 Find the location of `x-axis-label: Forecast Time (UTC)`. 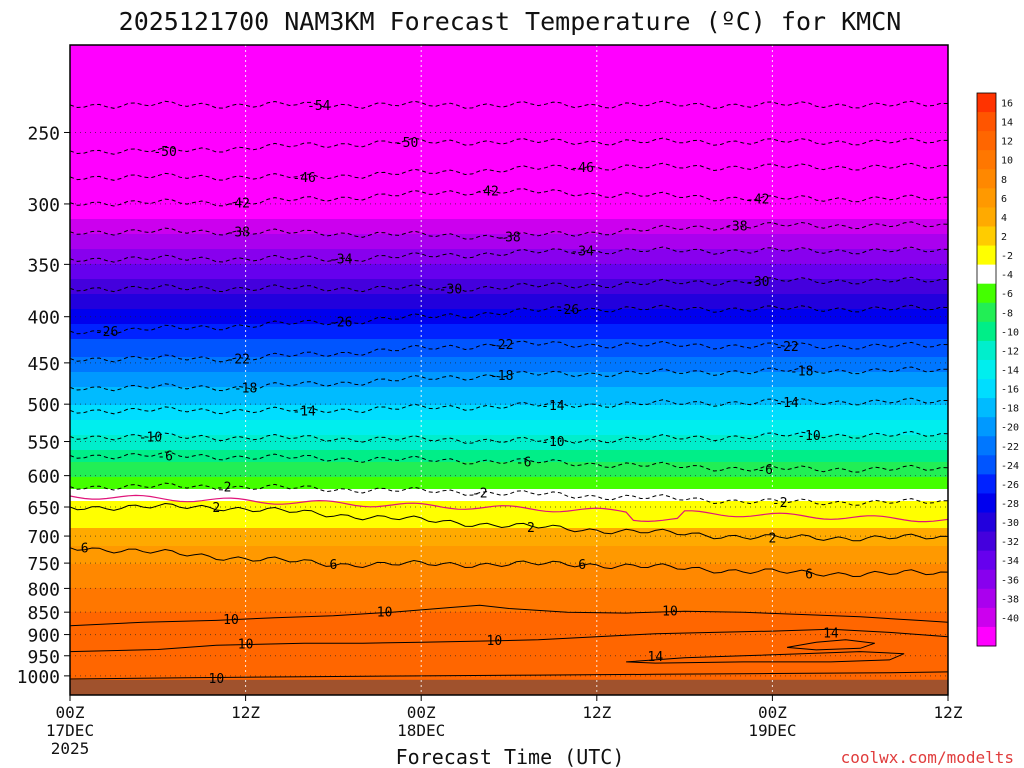

x-axis-label: Forecast Time (UTC) is located at coordinates (510, 756).